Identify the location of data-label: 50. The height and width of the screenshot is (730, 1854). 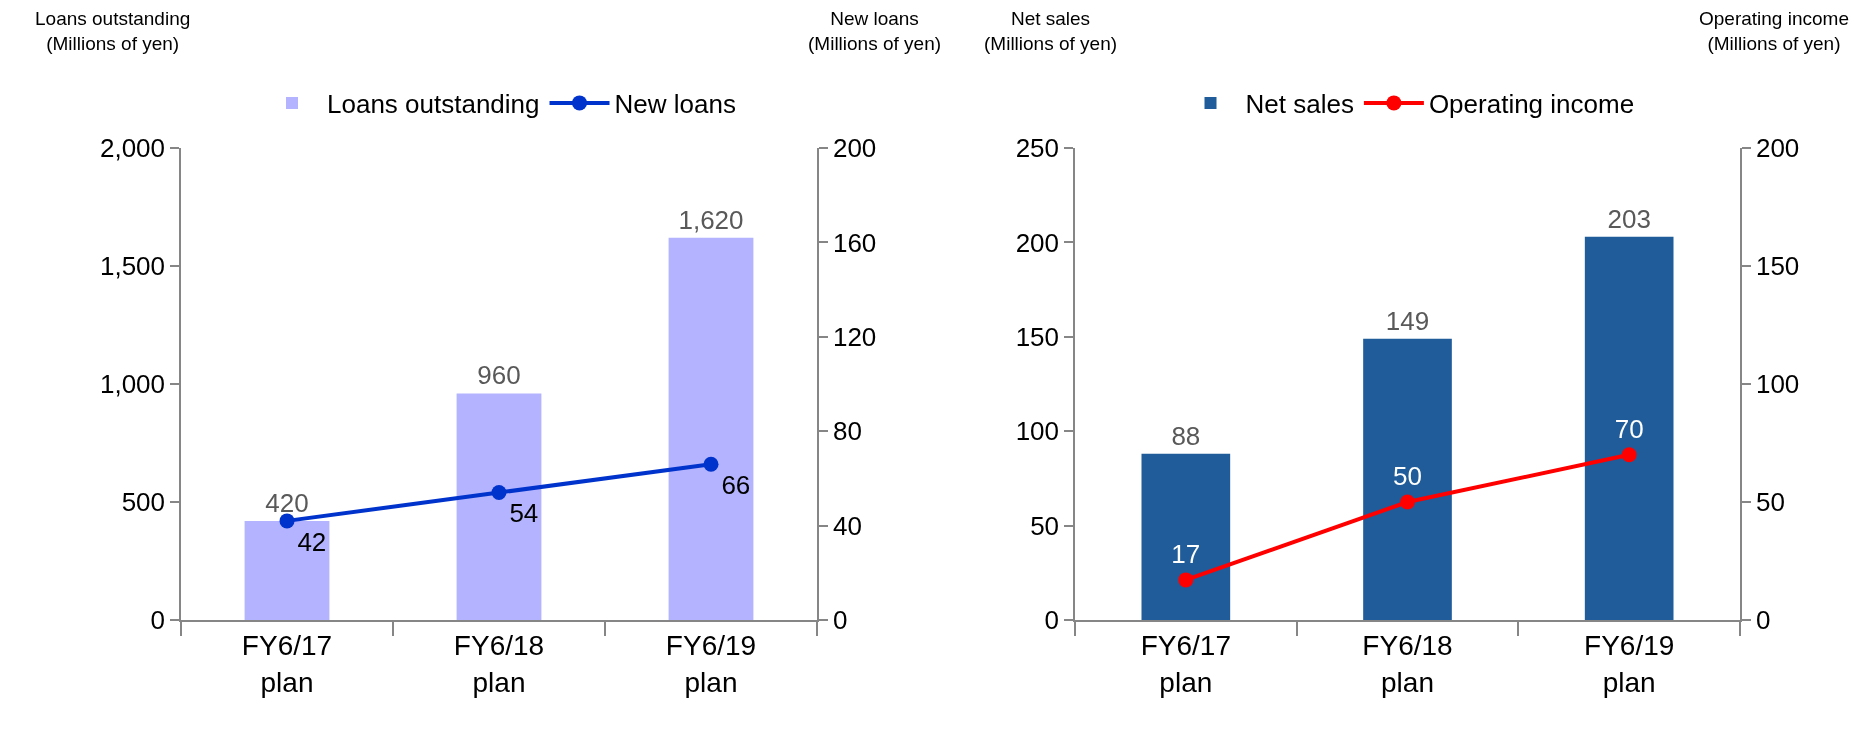
(1407, 476).